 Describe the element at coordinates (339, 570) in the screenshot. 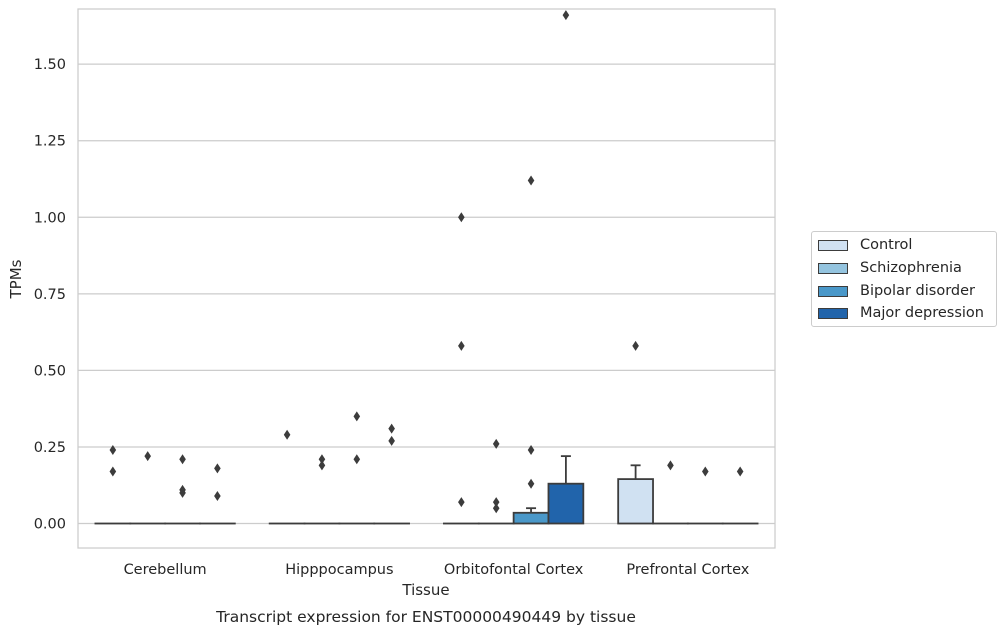

I see `x-tick-label: Hipppocampus` at that location.